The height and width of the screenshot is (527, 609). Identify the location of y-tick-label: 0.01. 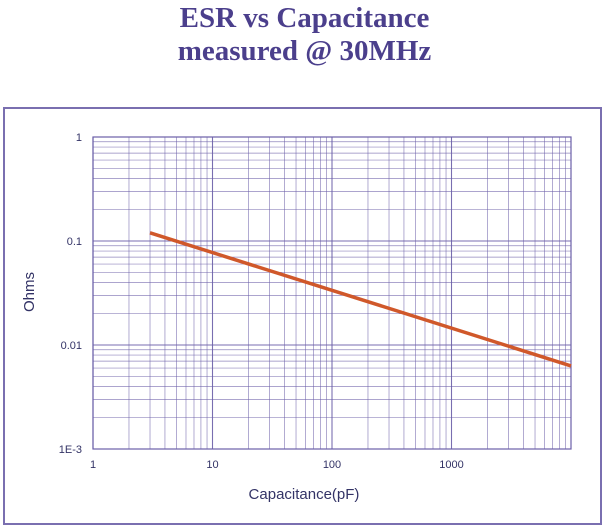
(71, 346).